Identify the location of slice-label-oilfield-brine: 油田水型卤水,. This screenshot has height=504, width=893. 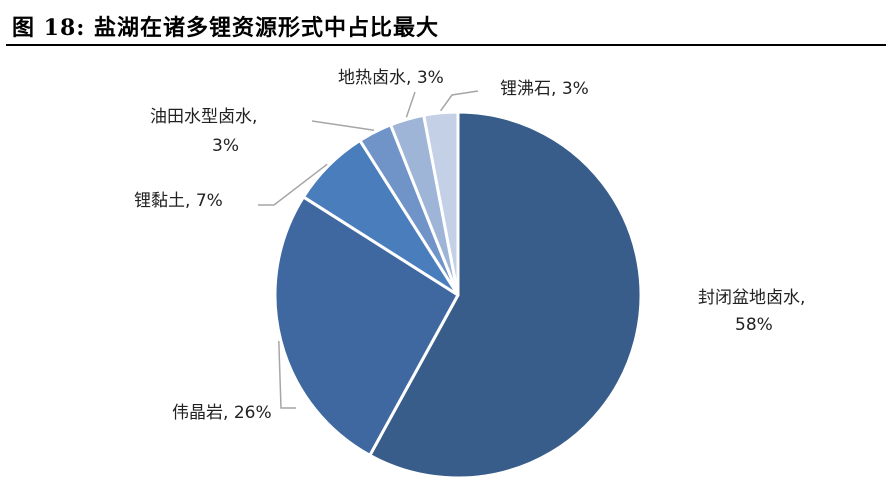
(203, 117).